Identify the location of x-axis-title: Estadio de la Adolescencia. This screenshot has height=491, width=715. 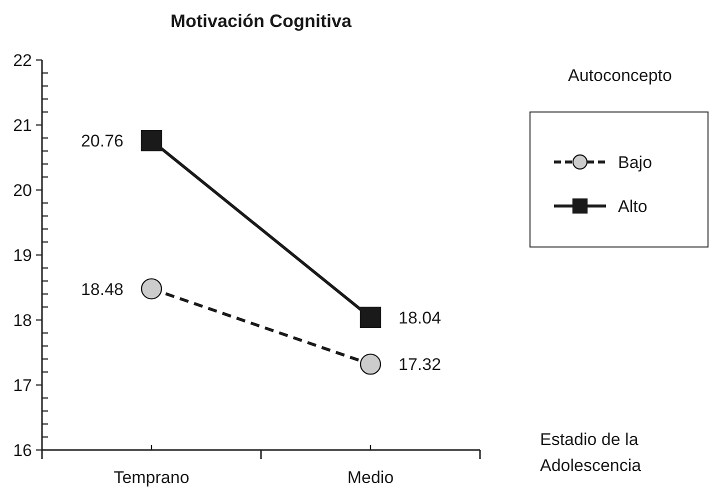
(591, 452).